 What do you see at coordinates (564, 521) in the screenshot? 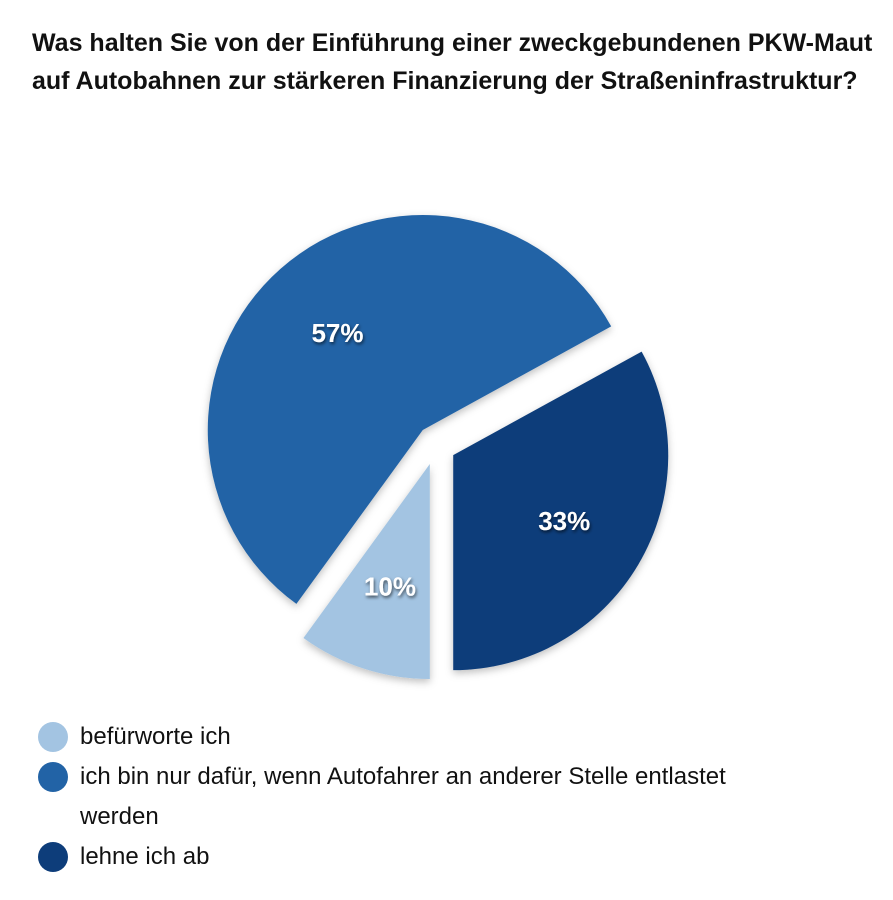
I see `slice-label: 33%` at bounding box center [564, 521].